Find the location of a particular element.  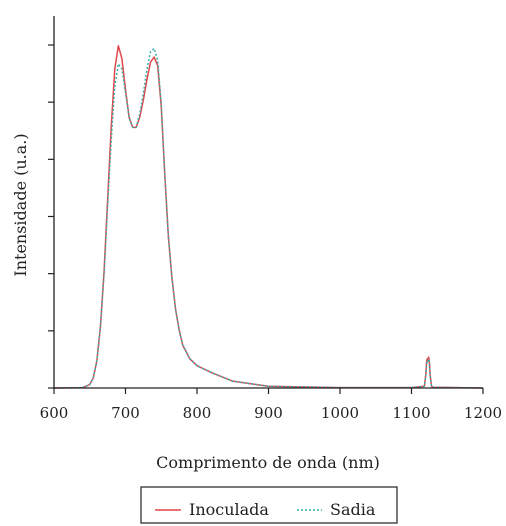

x-tick-label: 700 is located at coordinates (125, 413).